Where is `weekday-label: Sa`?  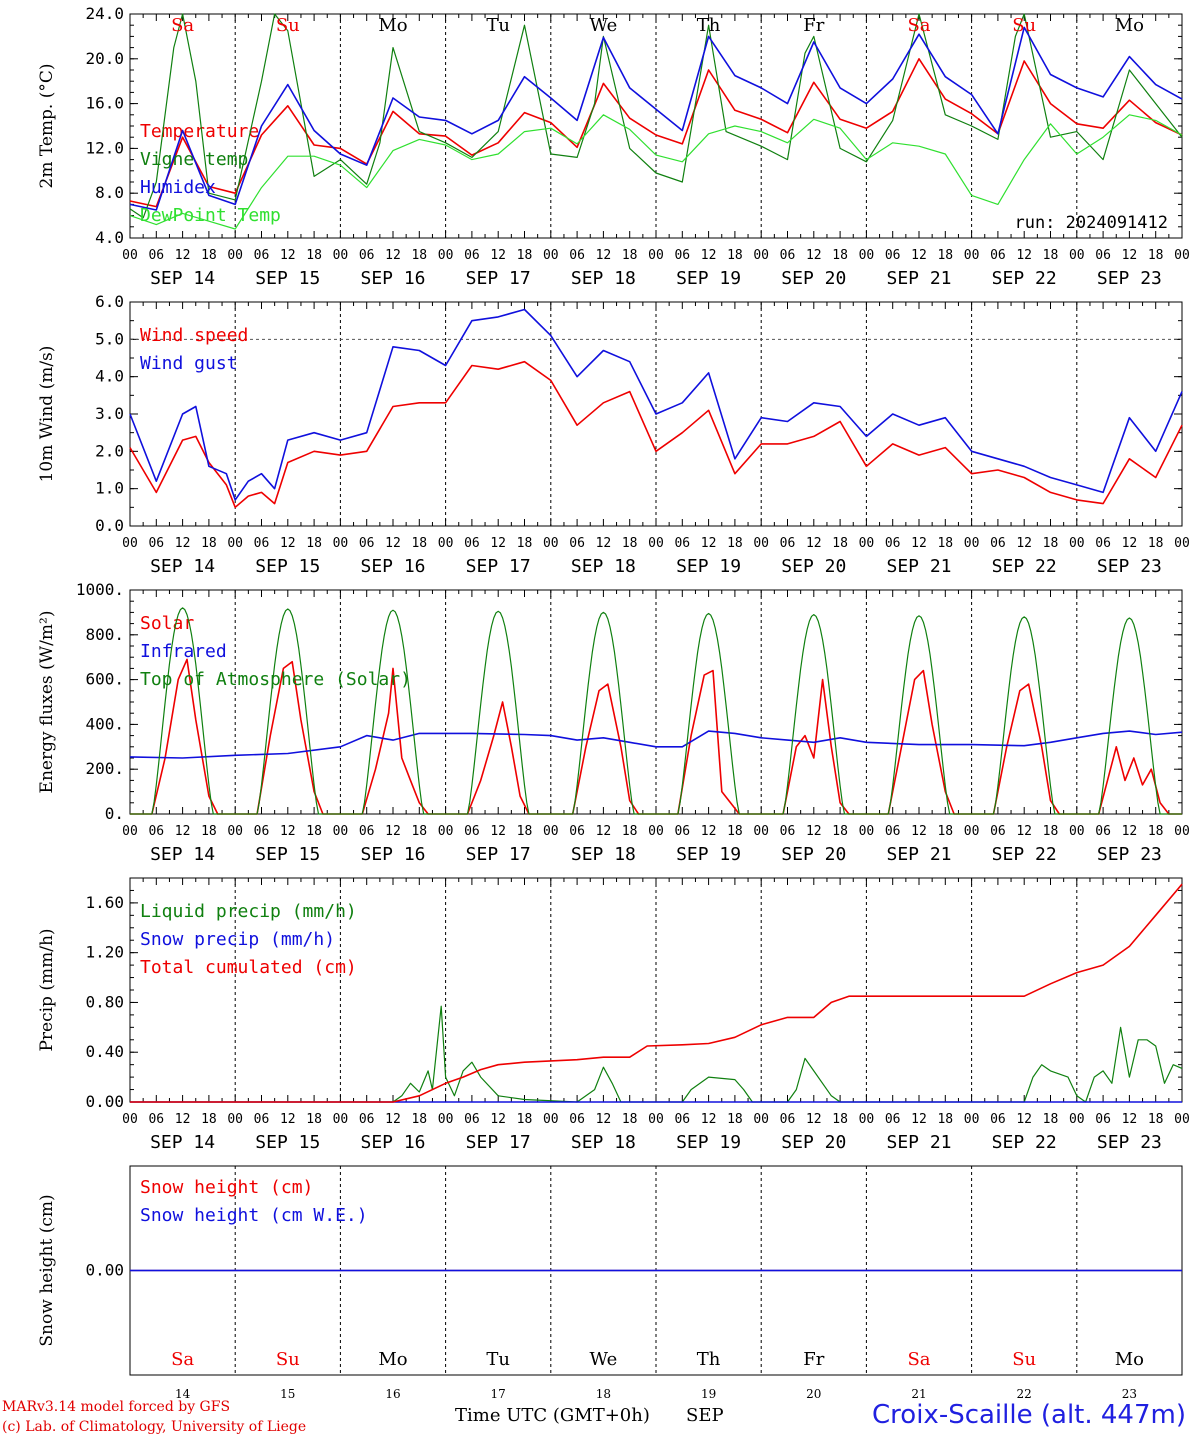 weekday-label: Sa is located at coordinates (182, 25).